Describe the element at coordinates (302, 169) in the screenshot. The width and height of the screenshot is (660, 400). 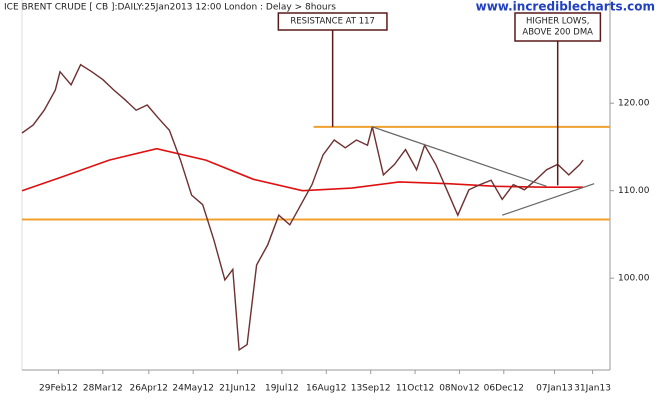
I see `price-line` at that location.